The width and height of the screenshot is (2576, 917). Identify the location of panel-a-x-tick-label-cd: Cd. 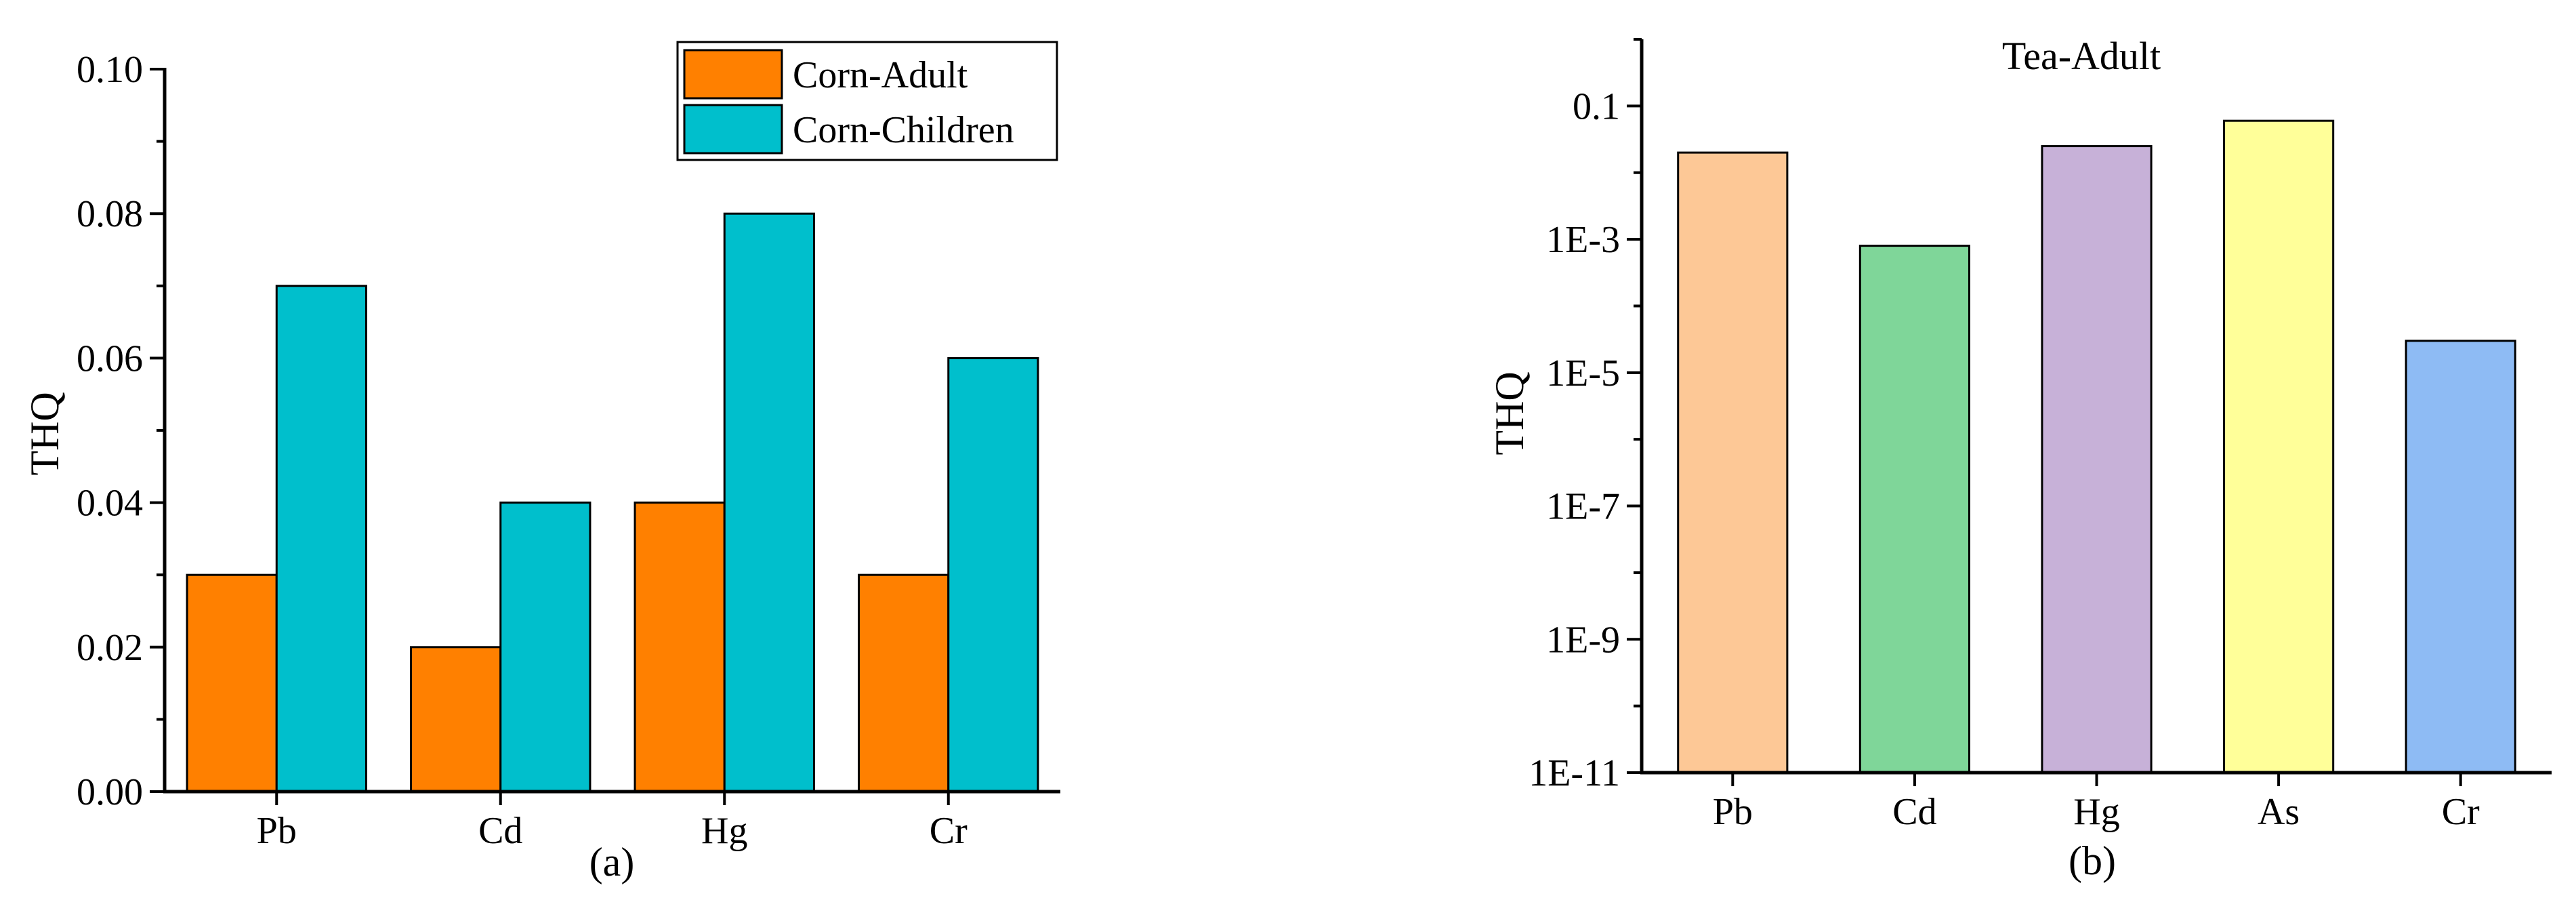
(500, 831).